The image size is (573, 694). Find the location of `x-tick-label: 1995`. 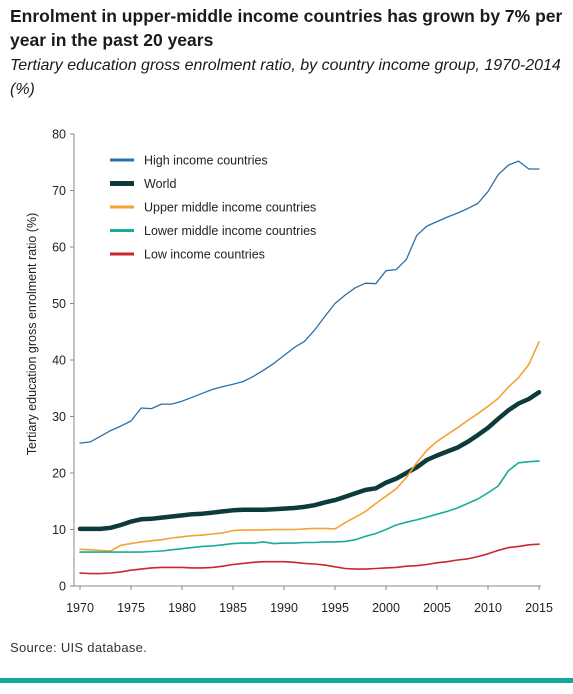

x-tick-label: 1995 is located at coordinates (335, 608).